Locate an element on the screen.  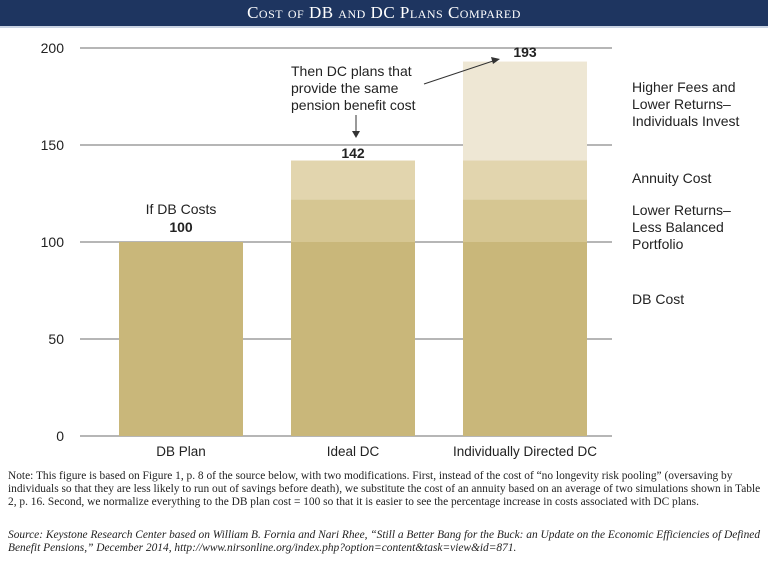
annotation-dc: provide the same is located at coordinates (345, 88).